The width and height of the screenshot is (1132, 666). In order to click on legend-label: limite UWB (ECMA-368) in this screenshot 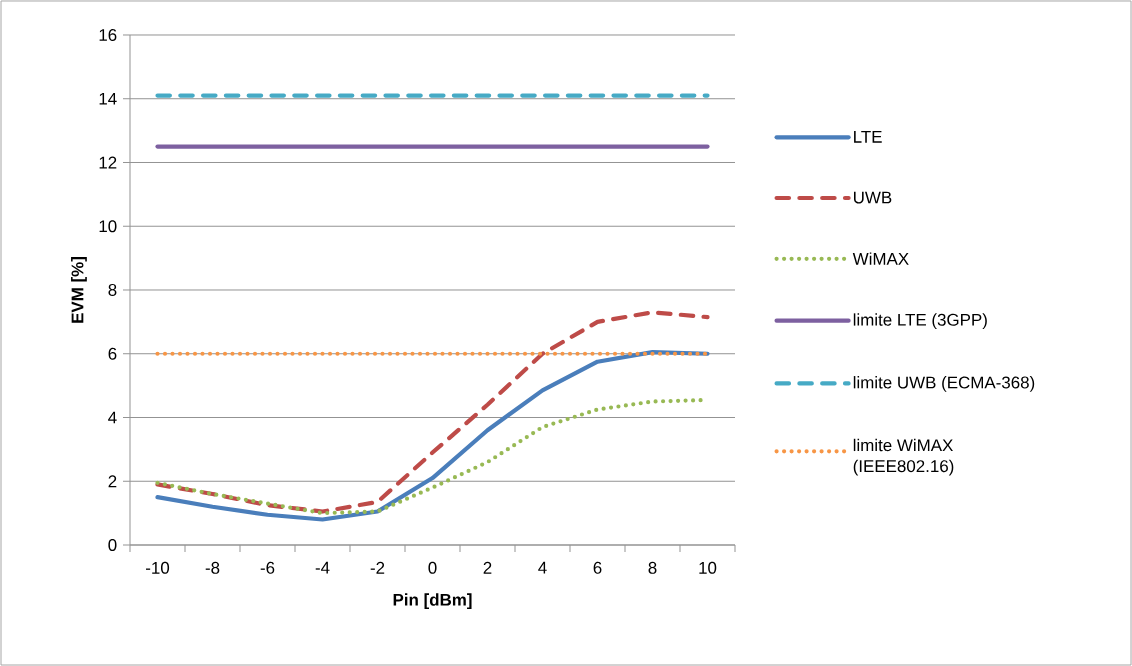, I will do `click(944, 384)`.